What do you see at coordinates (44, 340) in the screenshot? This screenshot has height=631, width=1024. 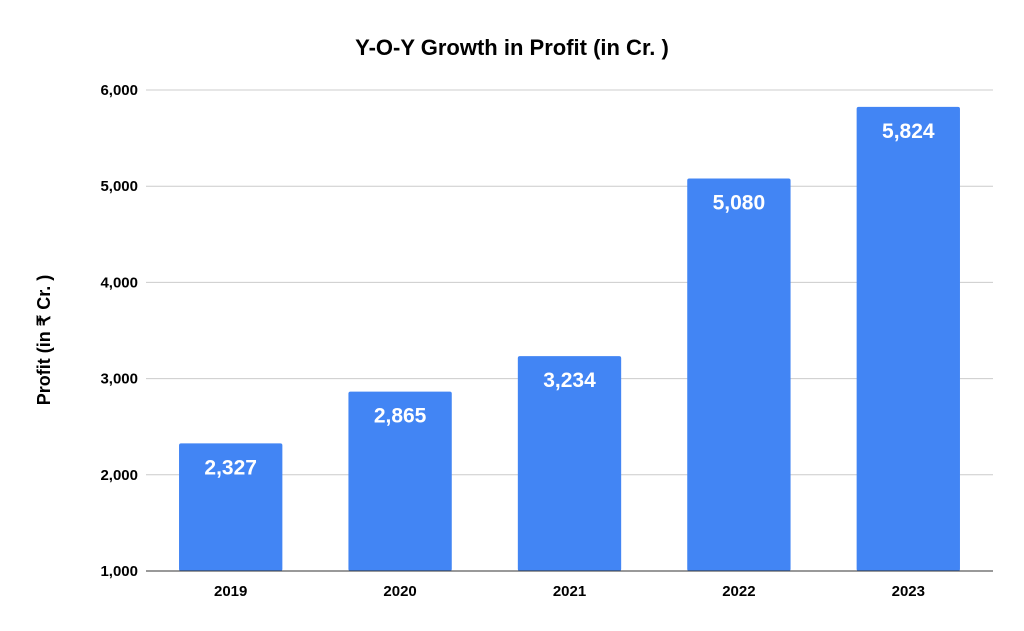 I see `y-axis-label: Profit (in ₹ Cr. )` at bounding box center [44, 340].